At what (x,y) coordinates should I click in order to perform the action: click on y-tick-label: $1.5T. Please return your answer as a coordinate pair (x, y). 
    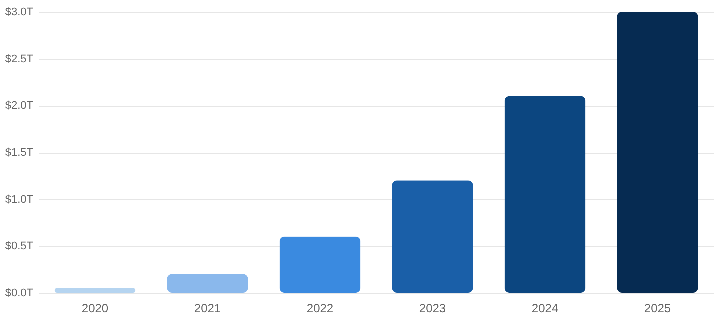
    Looking at the image, I should click on (19, 153).